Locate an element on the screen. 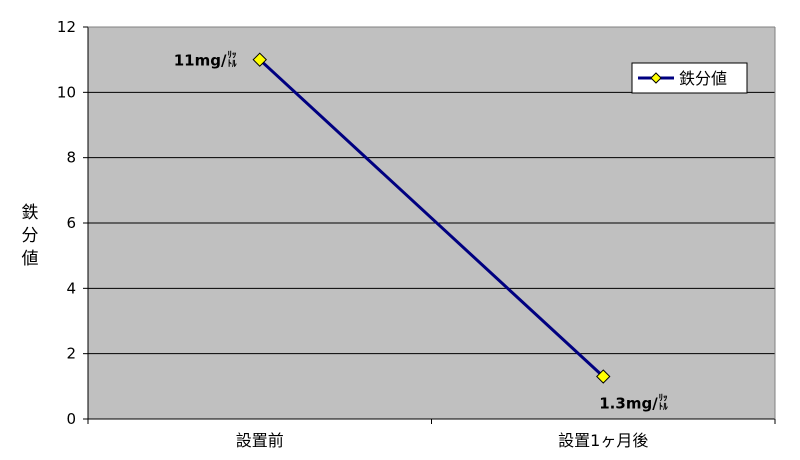 The height and width of the screenshot is (460, 800). y-axis-label-char: 分 is located at coordinates (30, 236).